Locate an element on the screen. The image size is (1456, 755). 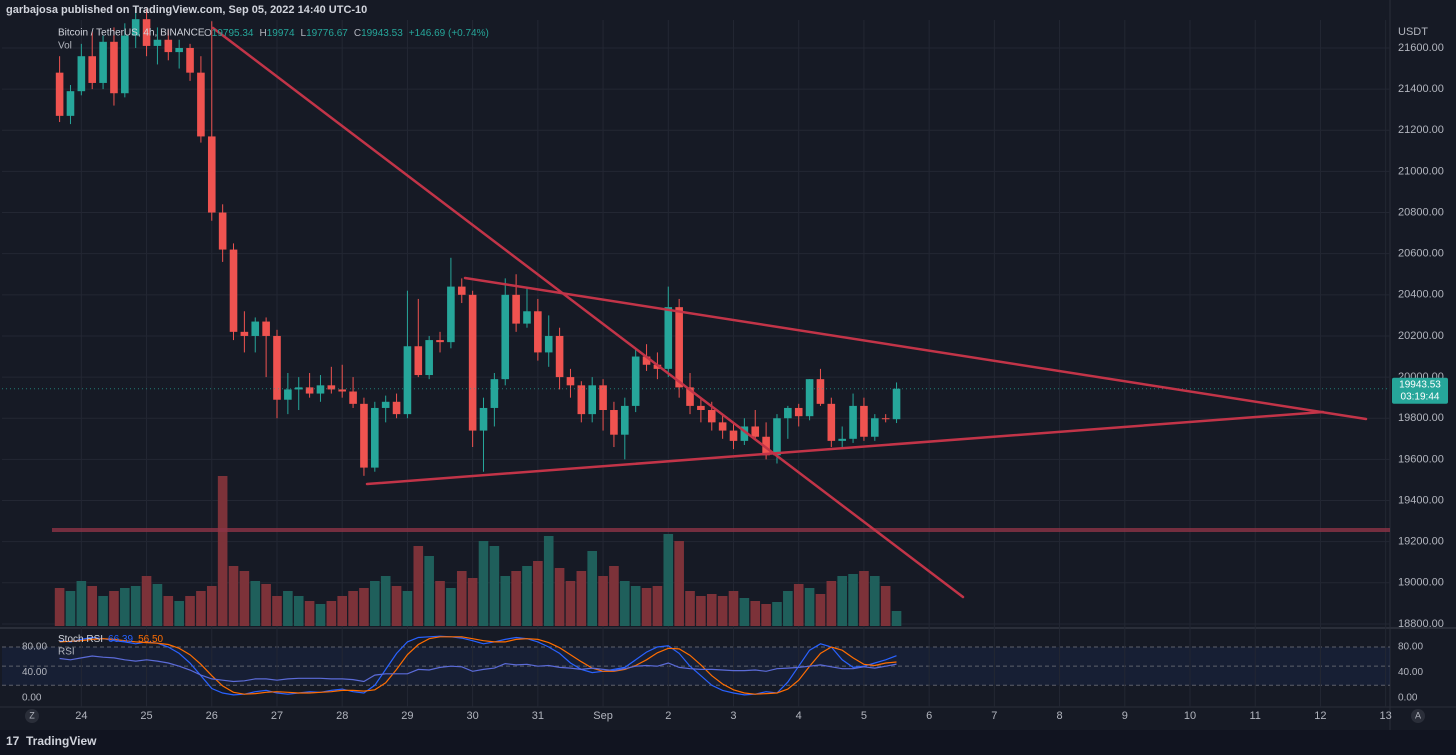
y-tick-label: 21200.00 is located at coordinates (1421, 130).